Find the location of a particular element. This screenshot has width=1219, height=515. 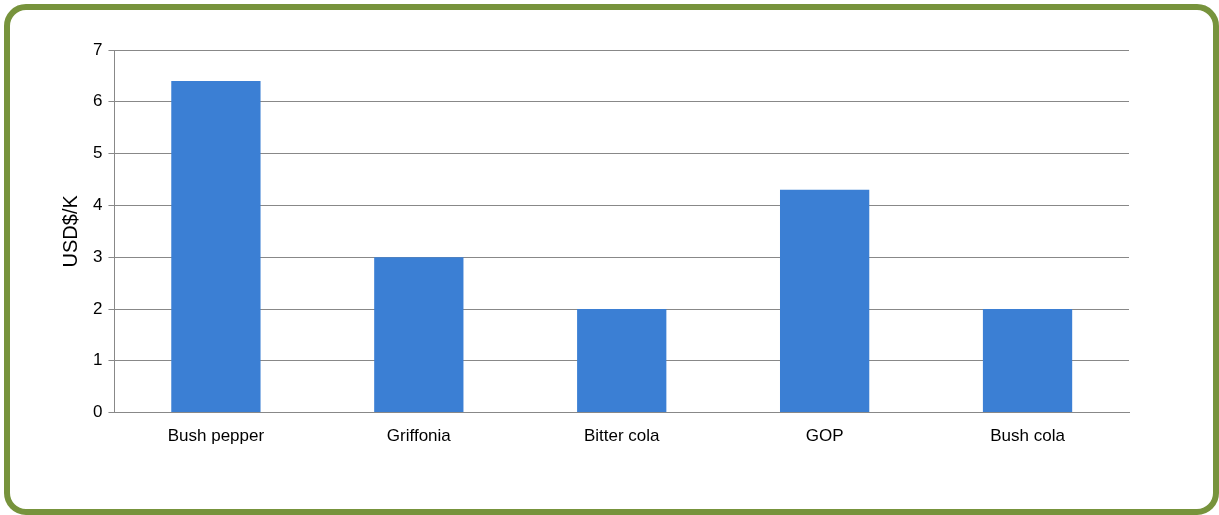

y-tick-label: 3 is located at coordinates (97, 256).